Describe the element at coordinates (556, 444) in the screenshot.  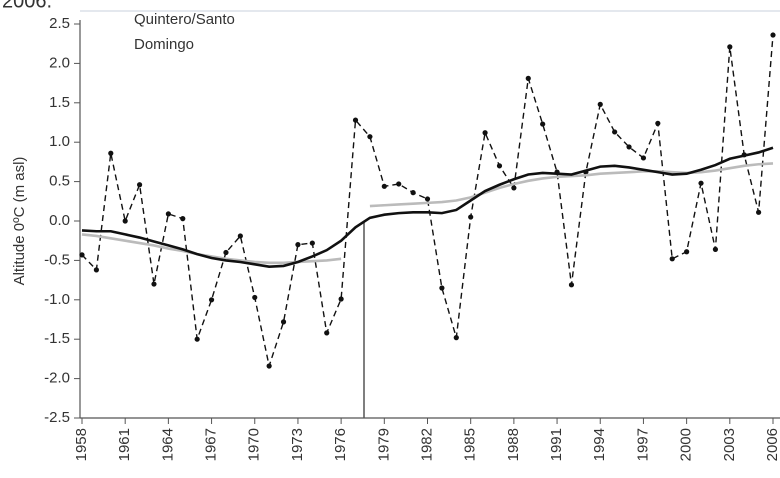
I see `x-tick-label: 1991` at that location.